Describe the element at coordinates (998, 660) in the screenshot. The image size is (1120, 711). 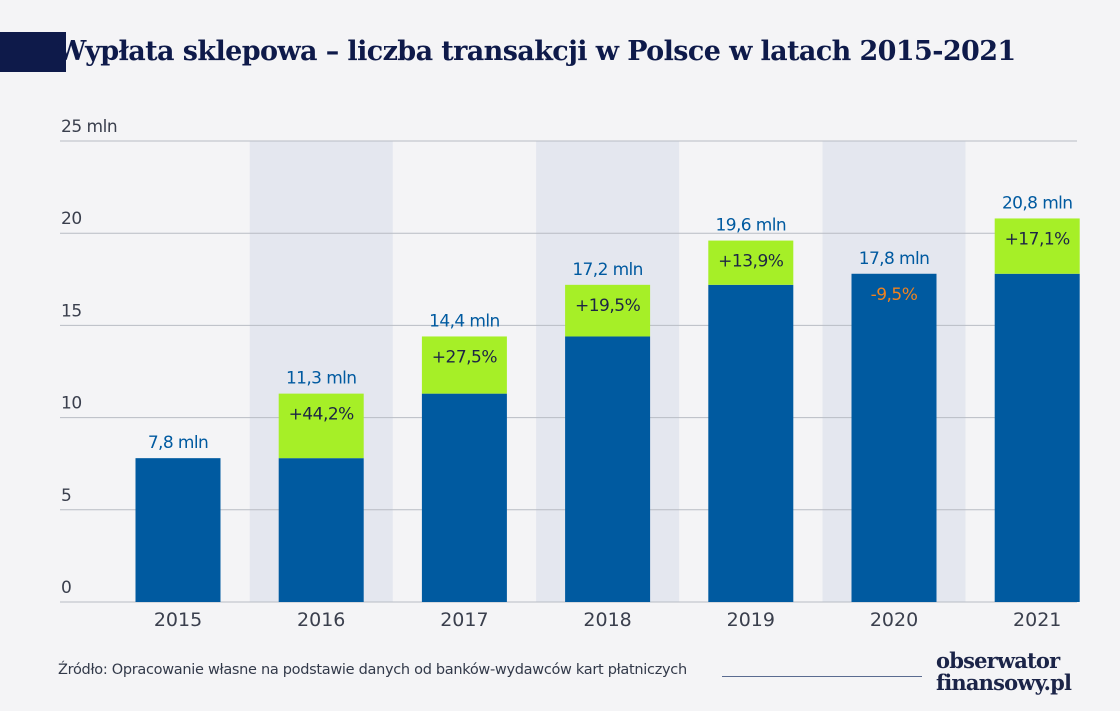
I see `logo-line-1: obserwator` at that location.